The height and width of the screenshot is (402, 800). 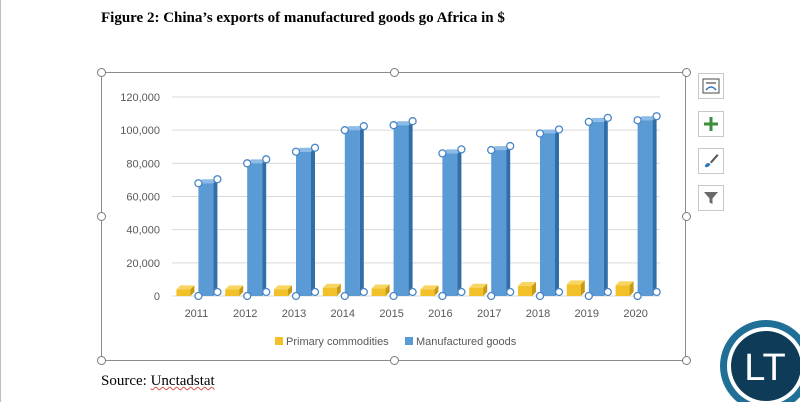 I want to click on x-tick-label: 2019, so click(x=587, y=314).